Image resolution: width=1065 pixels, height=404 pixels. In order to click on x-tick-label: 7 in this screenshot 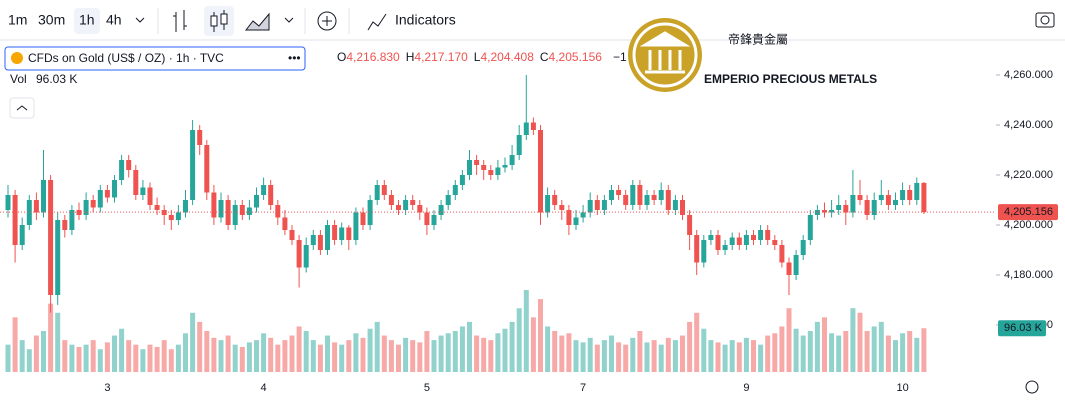, I will do `click(583, 388)`.